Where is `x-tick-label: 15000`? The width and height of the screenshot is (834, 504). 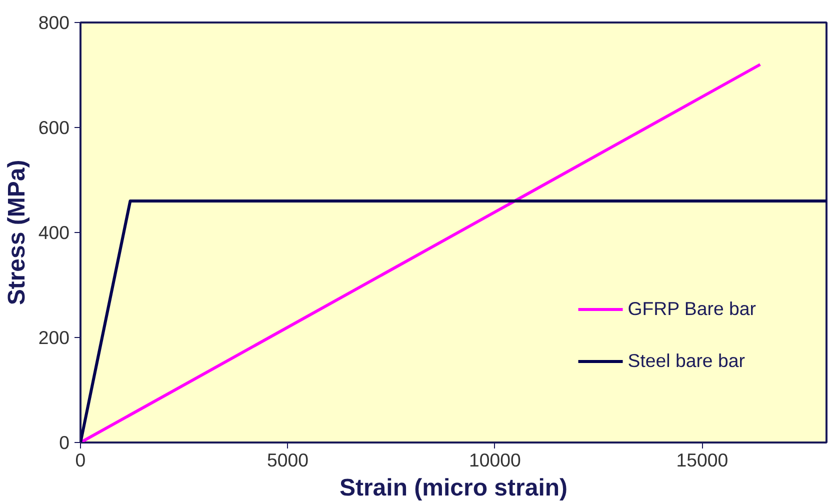
x-tick-label: 15000 is located at coordinates (702, 460).